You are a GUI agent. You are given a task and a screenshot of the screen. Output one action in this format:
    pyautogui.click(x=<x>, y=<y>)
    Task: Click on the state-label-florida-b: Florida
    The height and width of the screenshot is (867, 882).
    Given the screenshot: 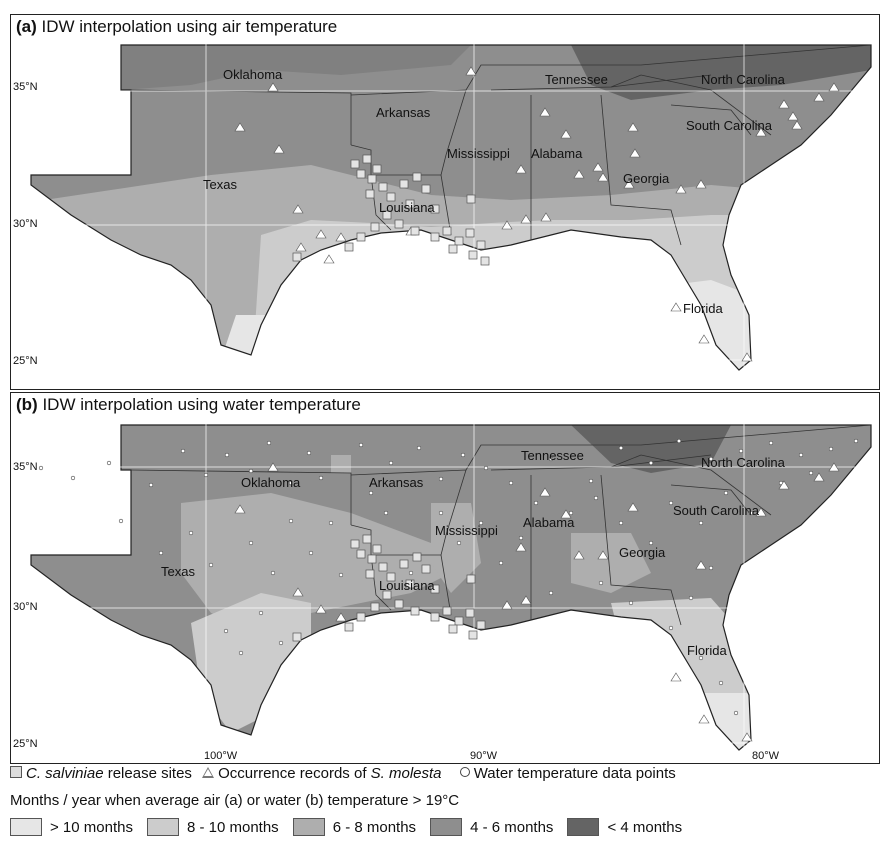 What is the action you would take?
    pyautogui.click(x=707, y=650)
    